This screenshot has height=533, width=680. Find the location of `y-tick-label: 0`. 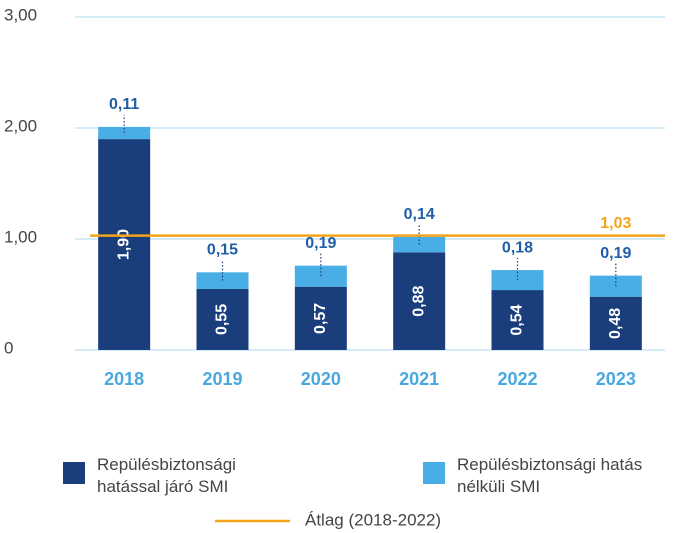

y-tick-label: 0 is located at coordinates (8, 347).